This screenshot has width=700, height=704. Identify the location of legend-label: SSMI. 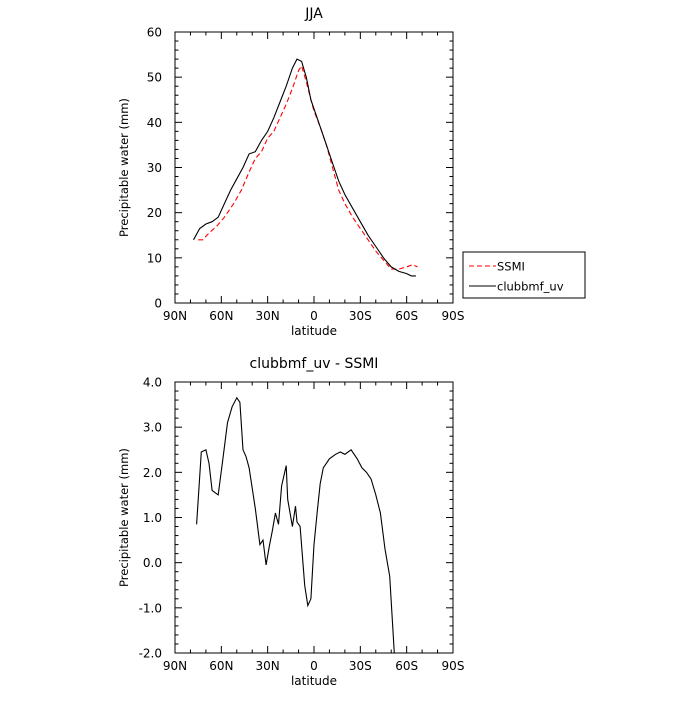
(511, 267).